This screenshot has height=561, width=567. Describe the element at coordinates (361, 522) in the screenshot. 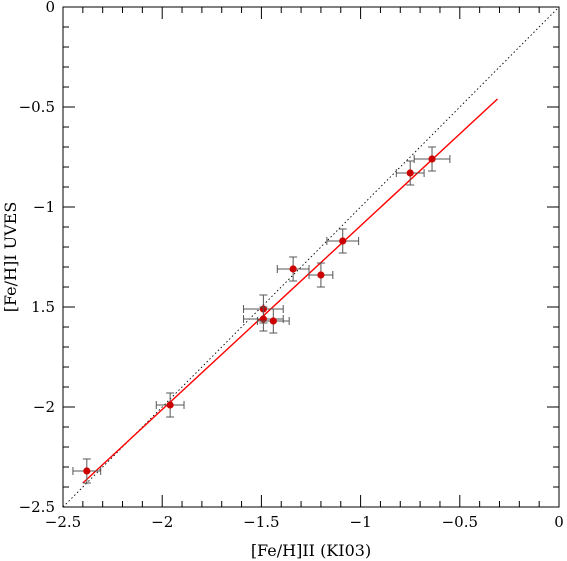

I see `x-tick-label: −1` at that location.